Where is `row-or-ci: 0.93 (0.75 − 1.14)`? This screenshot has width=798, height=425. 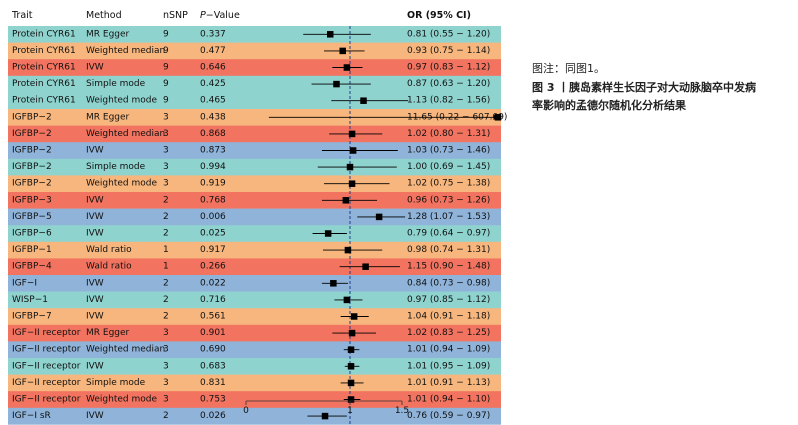 row-or-ci: 0.93 (0.75 − 1.14) is located at coordinates (448, 51).